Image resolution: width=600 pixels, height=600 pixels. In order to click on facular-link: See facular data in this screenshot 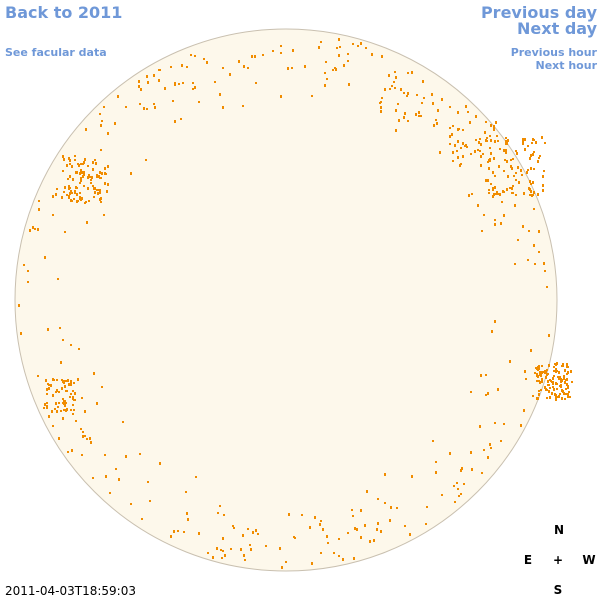, I will do `click(56, 52)`.